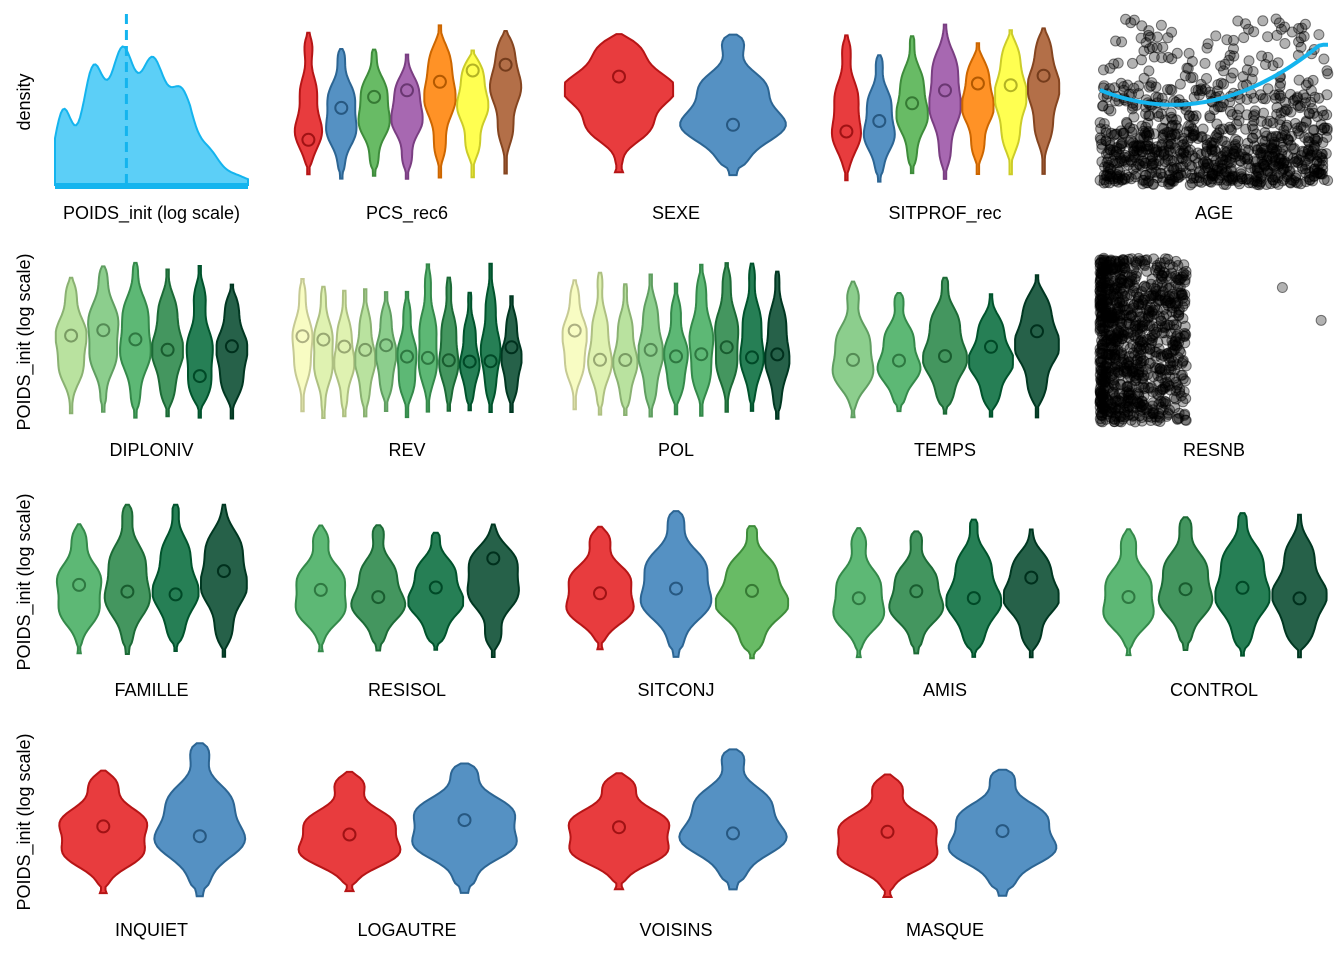 The image size is (1344, 960). Describe the element at coordinates (1213, 74) in the screenshot. I see `smooth-line` at that location.